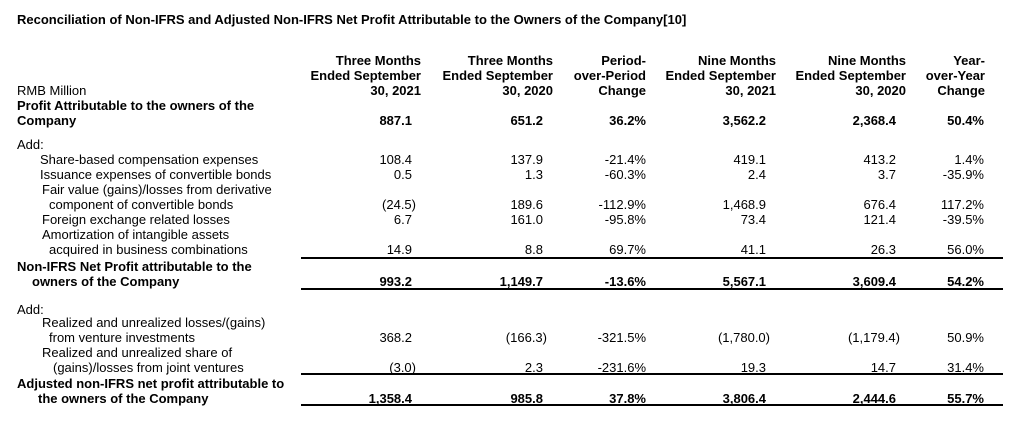 The image size is (1031, 426). Describe the element at coordinates (850, 174) in the screenshot. I see `table-cell: 3.7` at that location.